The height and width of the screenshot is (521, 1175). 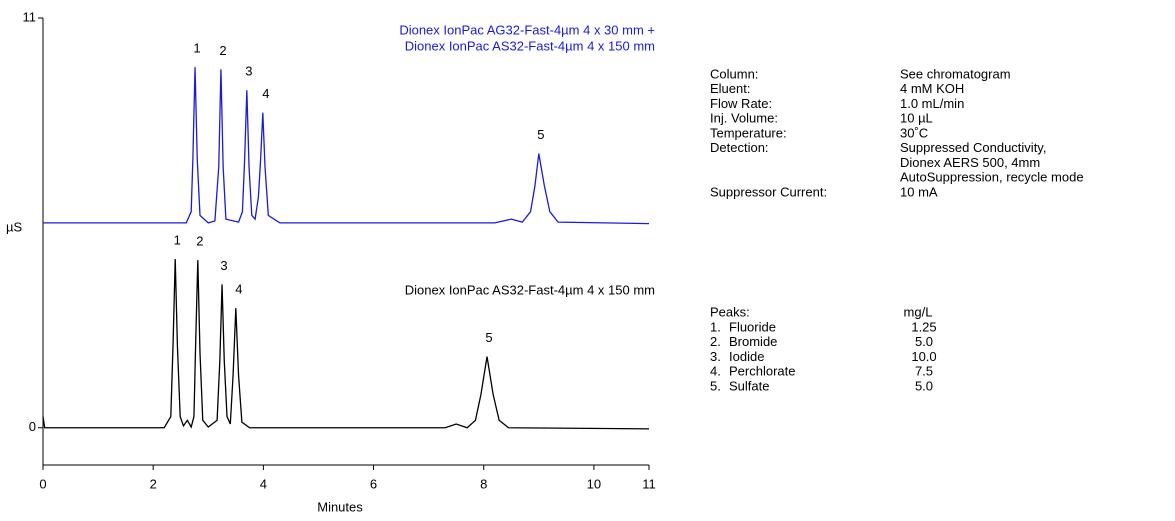 I want to click on y-tick-label: 11, so click(x=30, y=16).